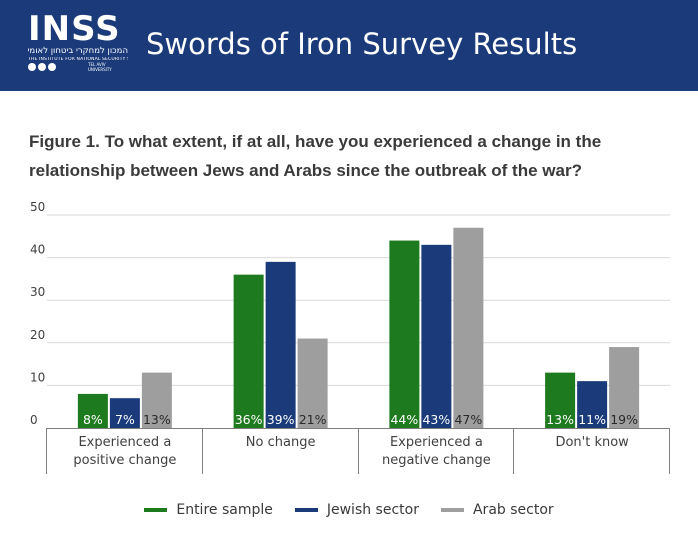  What do you see at coordinates (37, 250) in the screenshot?
I see `y-tick-label: 40` at bounding box center [37, 250].